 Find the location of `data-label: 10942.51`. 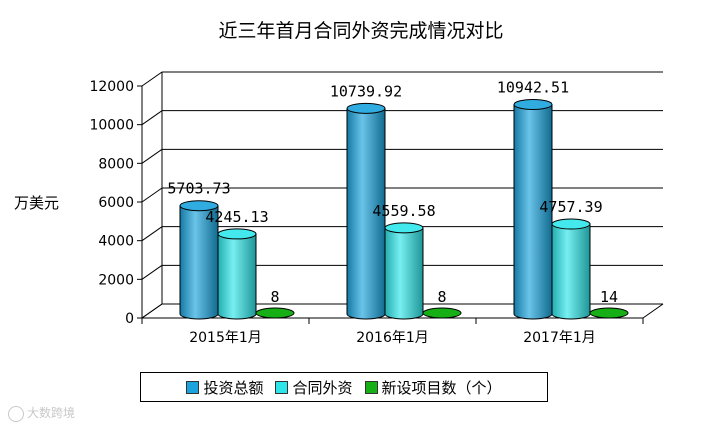

data-label: 10942.51 is located at coordinates (533, 87).